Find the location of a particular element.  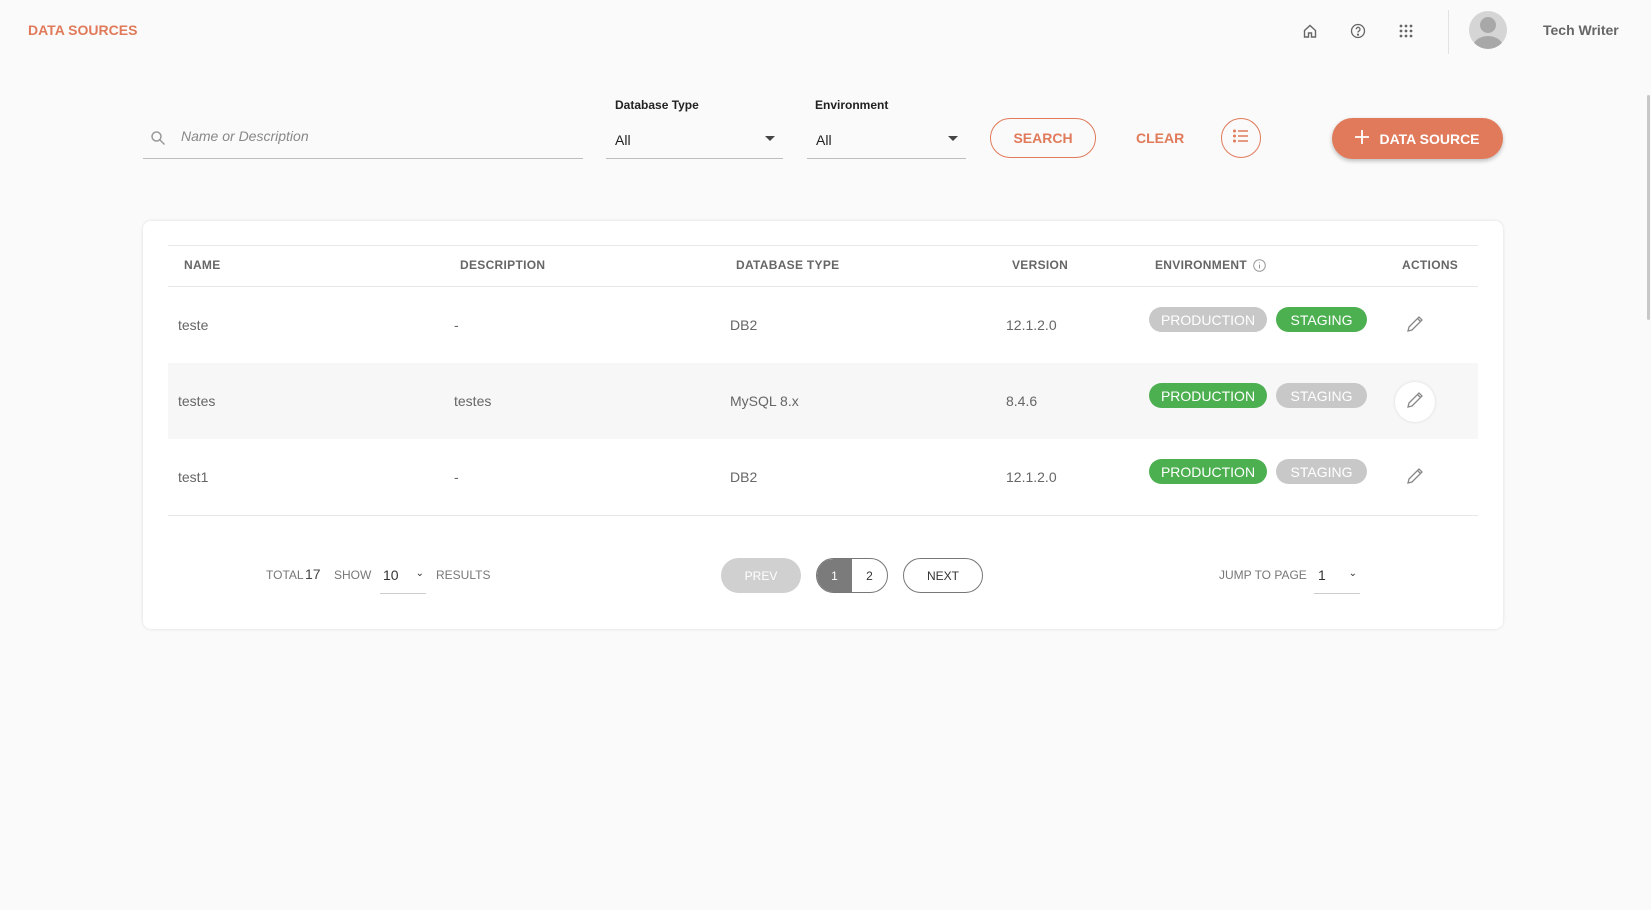

database-type-label: Database Type is located at coordinates (657, 105).